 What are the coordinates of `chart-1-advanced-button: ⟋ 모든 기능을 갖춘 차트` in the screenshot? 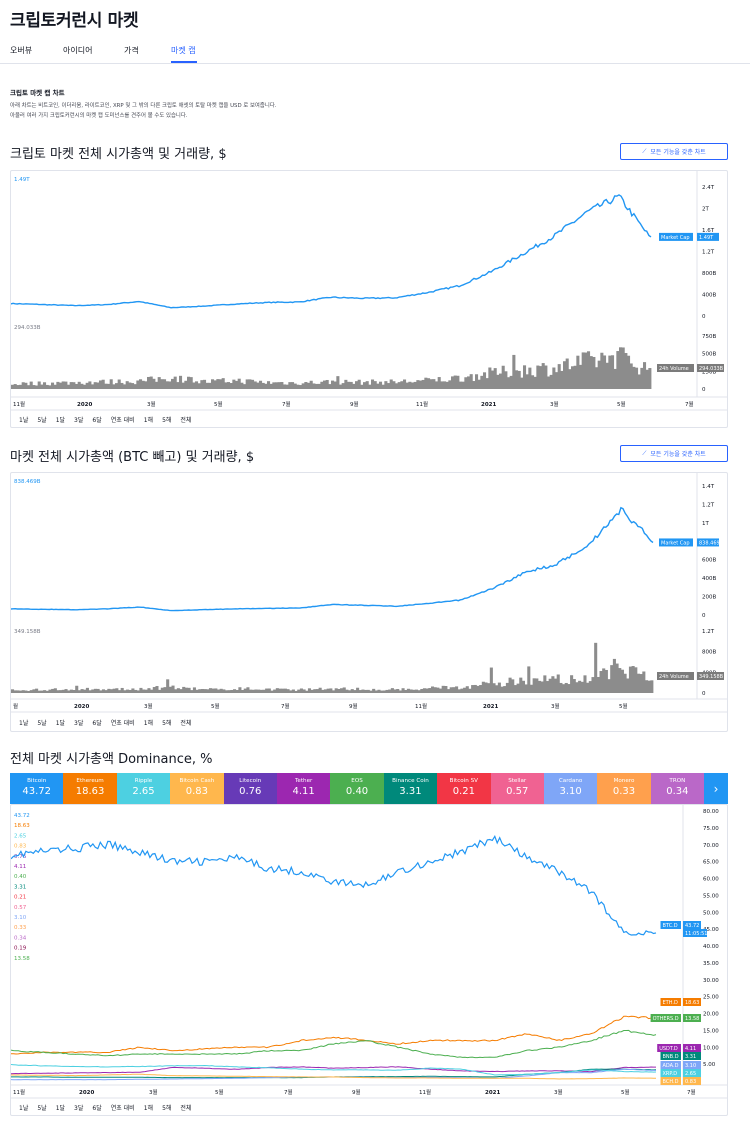 It's located at (674, 151).